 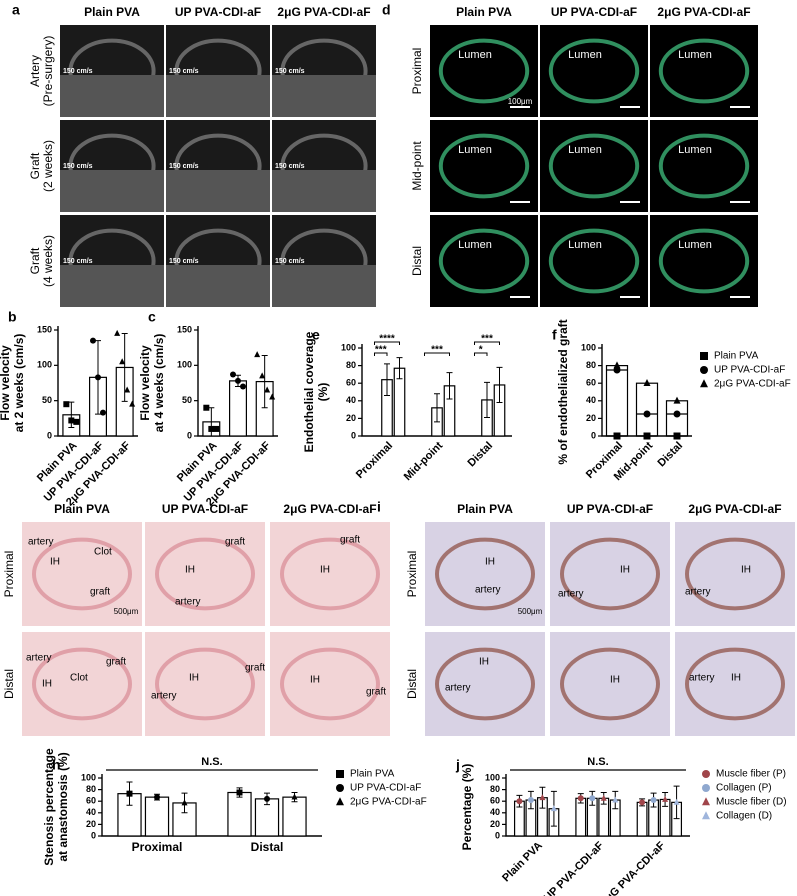 What do you see at coordinates (184, 329) in the screenshot?
I see `y-tick-label: 150` at bounding box center [184, 329].